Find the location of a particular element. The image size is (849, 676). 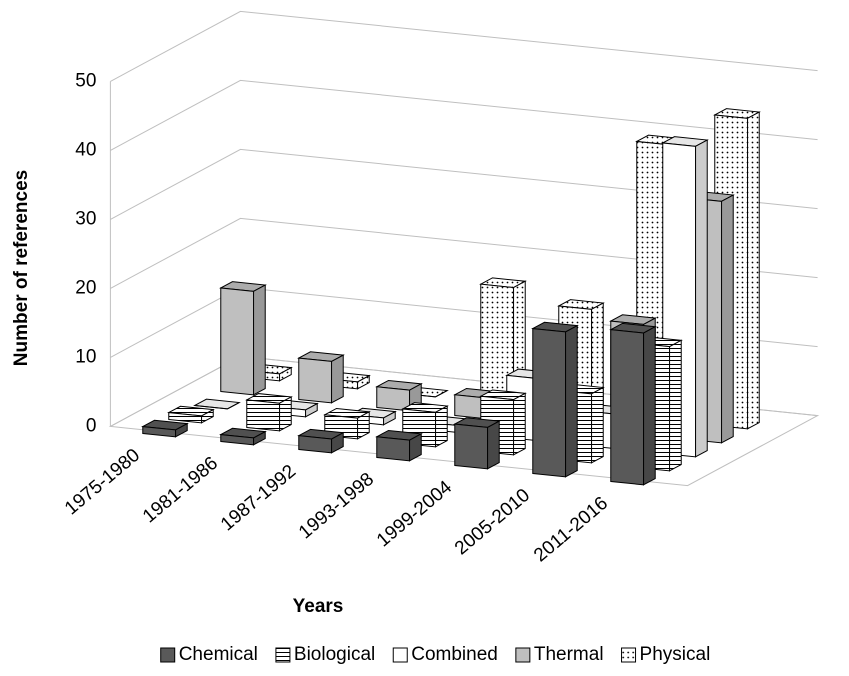

legend-label: Chemical is located at coordinates (218, 654).